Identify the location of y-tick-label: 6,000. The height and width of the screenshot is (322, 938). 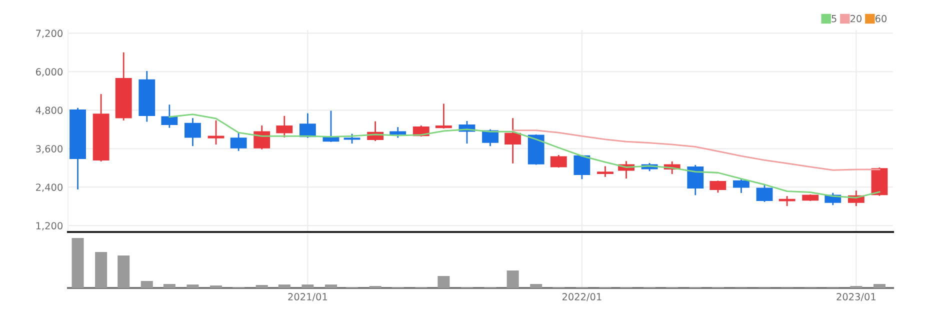
(49, 72).